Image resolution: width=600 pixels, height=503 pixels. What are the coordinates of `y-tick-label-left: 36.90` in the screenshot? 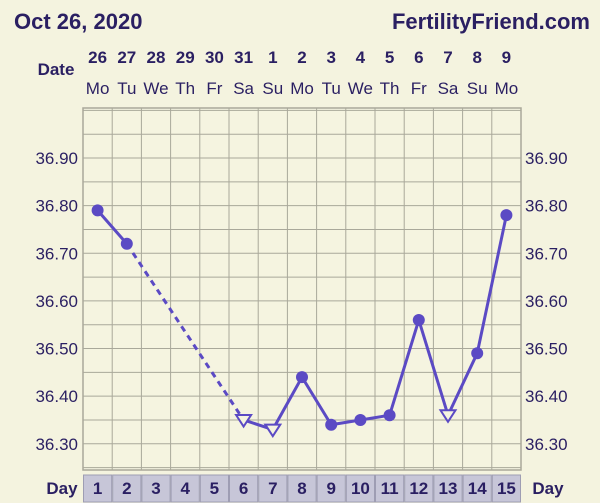 It's located at (56, 158).